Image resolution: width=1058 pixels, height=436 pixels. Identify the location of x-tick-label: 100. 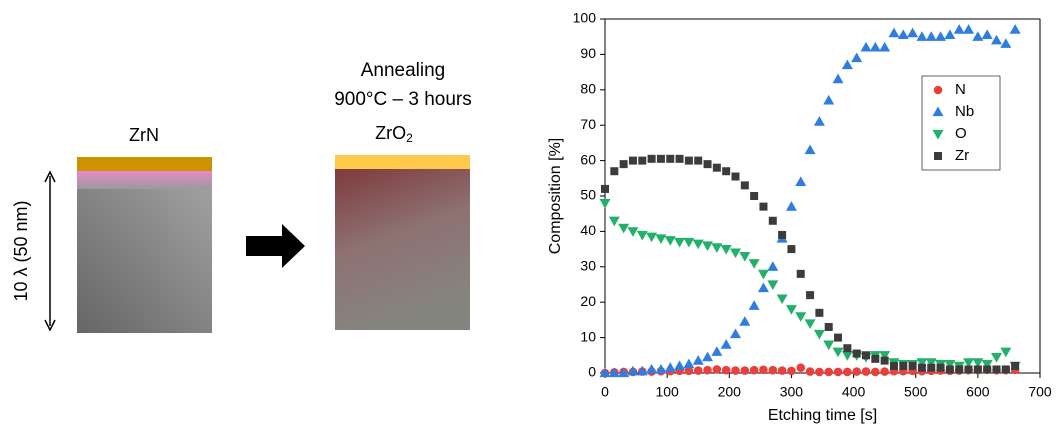
(667, 392).